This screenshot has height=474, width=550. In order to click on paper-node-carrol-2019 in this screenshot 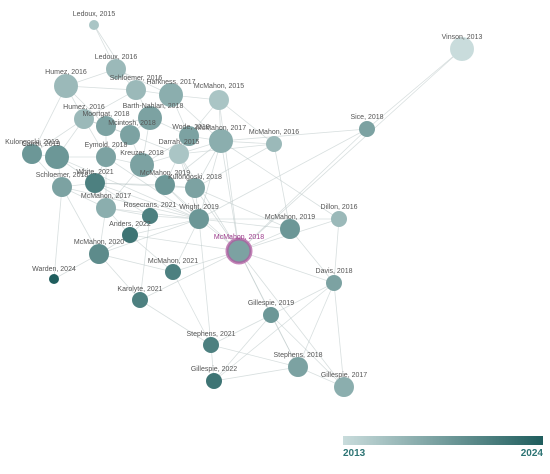, I will do `click(57, 157)`.